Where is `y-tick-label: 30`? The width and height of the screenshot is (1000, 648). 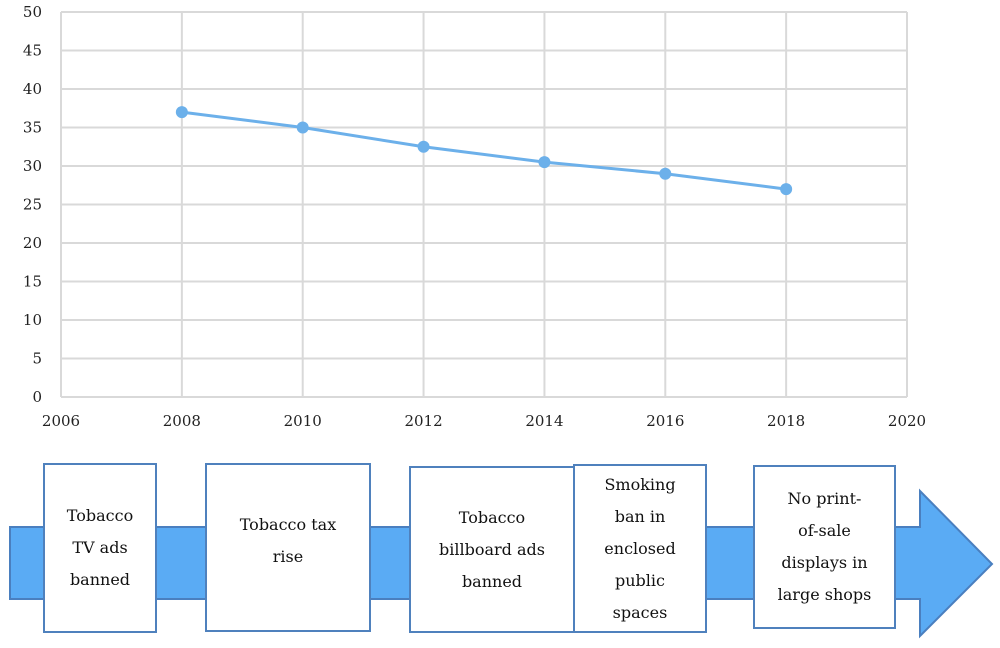
y-tick-label: 30 is located at coordinates (32, 166).